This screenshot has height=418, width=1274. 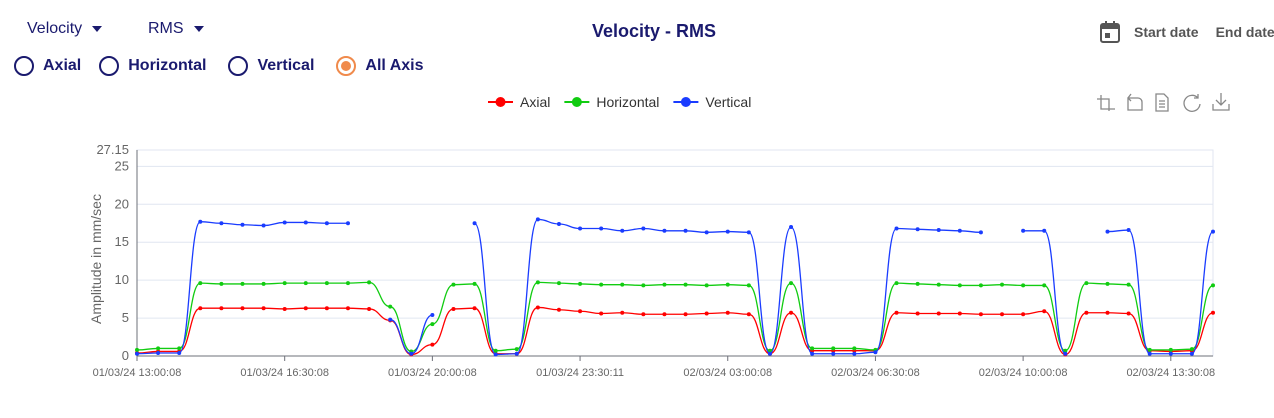 What do you see at coordinates (727, 373) in the screenshot?
I see `x-tick-label: 02/03/24 03:00:08` at bounding box center [727, 373].